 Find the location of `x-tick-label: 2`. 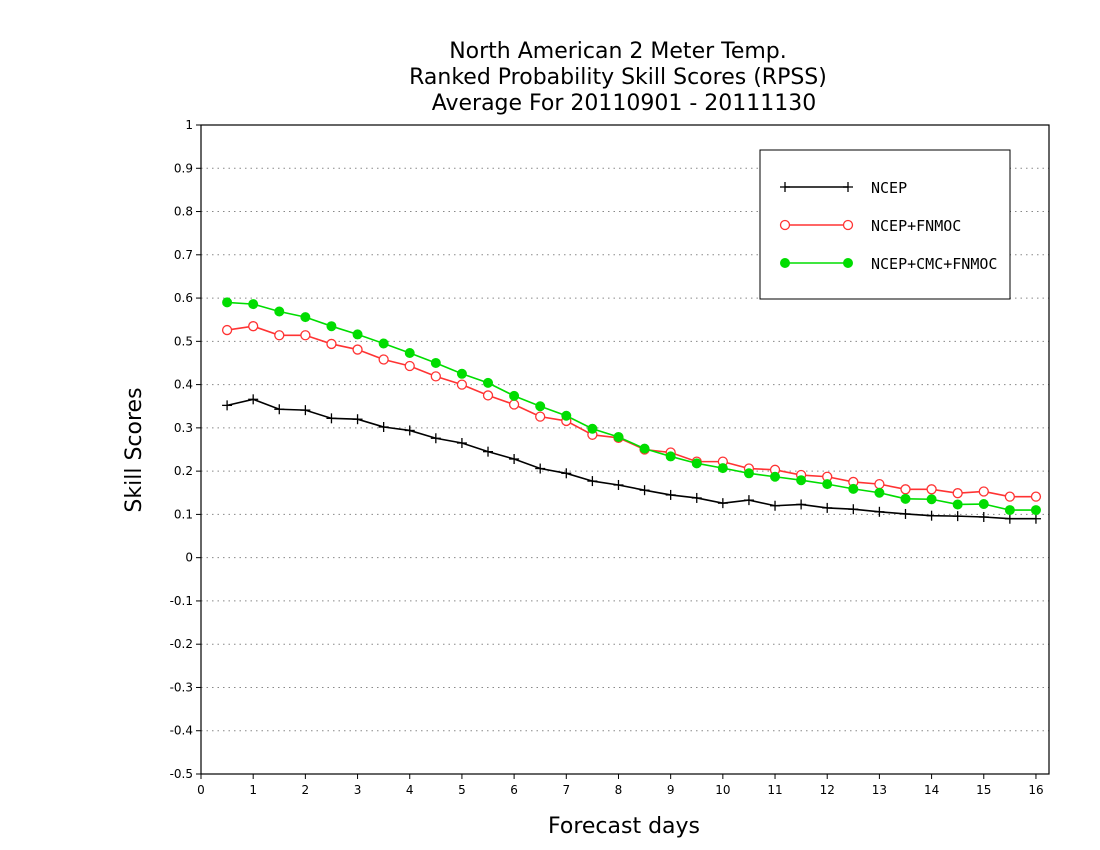

x-tick-label: 2 is located at coordinates (306, 790).